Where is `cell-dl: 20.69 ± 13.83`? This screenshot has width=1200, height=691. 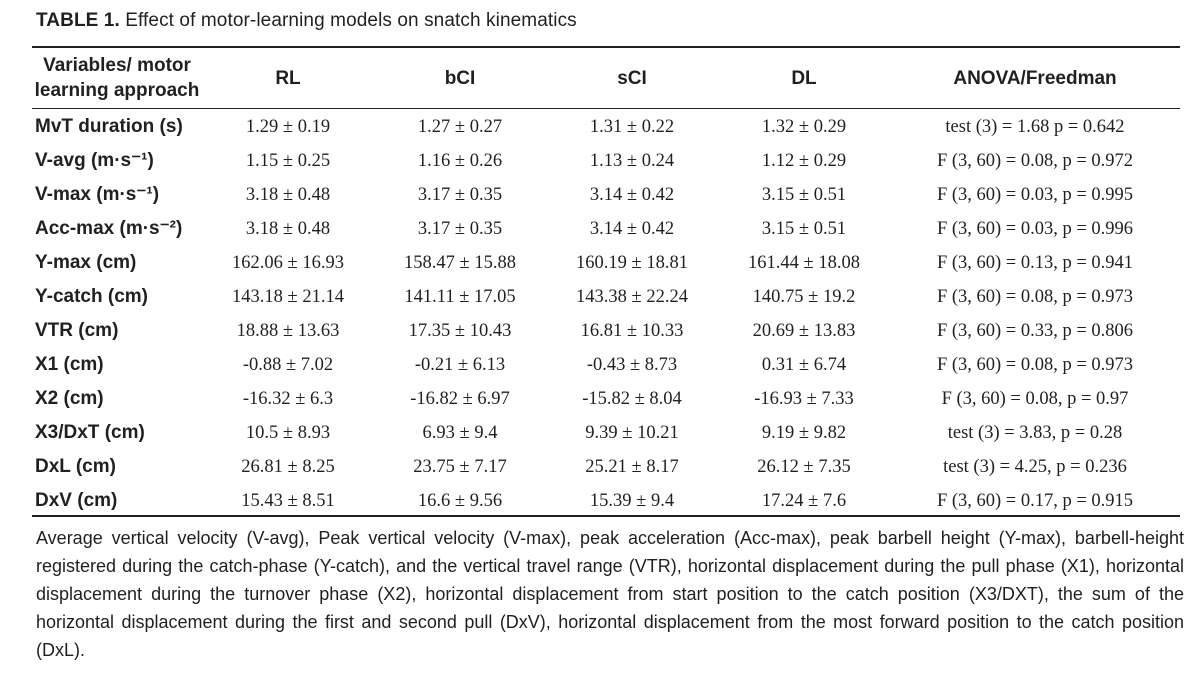
cell-dl: 20.69 ± 13.83 is located at coordinates (804, 331).